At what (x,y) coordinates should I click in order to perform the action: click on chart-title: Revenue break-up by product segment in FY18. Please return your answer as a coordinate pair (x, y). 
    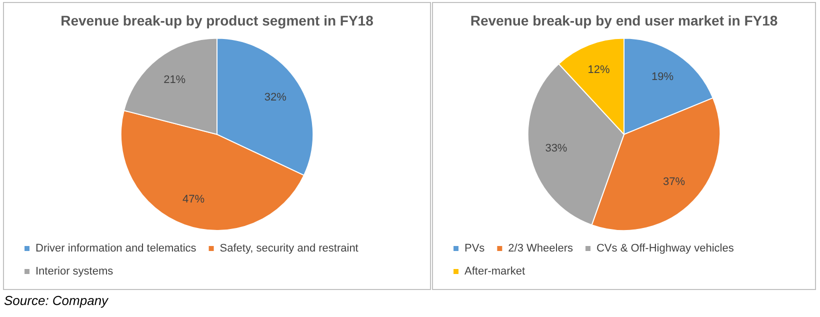
    Looking at the image, I should click on (217, 20).